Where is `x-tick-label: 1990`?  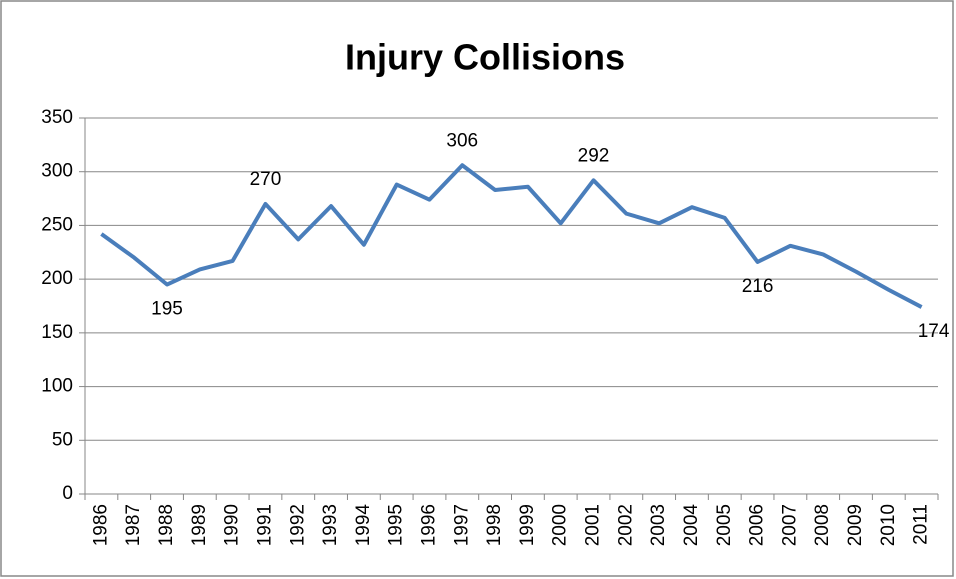
x-tick-label: 1990 is located at coordinates (232, 525).